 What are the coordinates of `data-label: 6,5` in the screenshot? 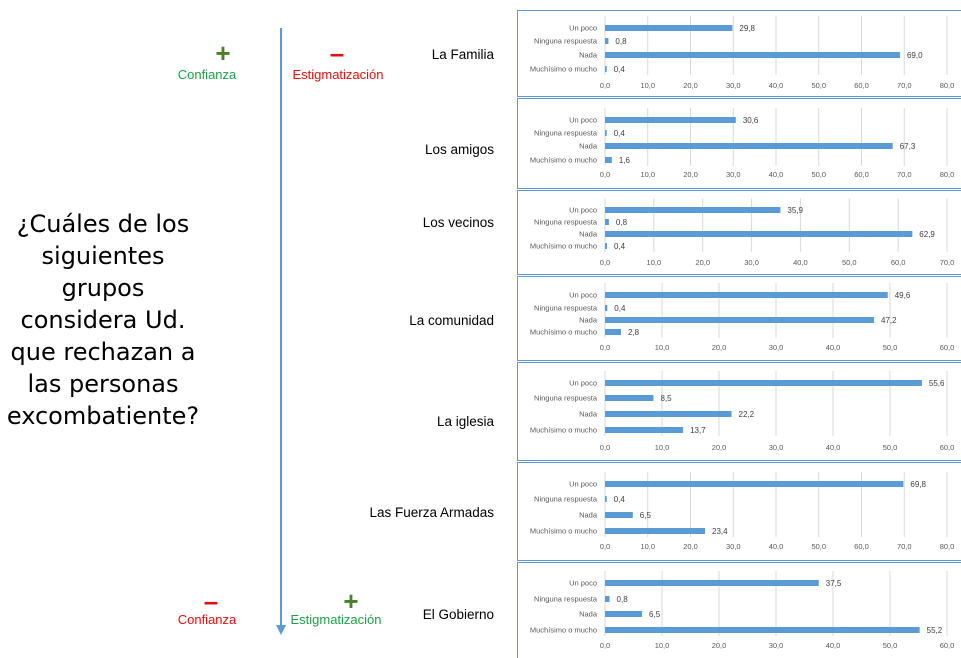 It's located at (646, 515).